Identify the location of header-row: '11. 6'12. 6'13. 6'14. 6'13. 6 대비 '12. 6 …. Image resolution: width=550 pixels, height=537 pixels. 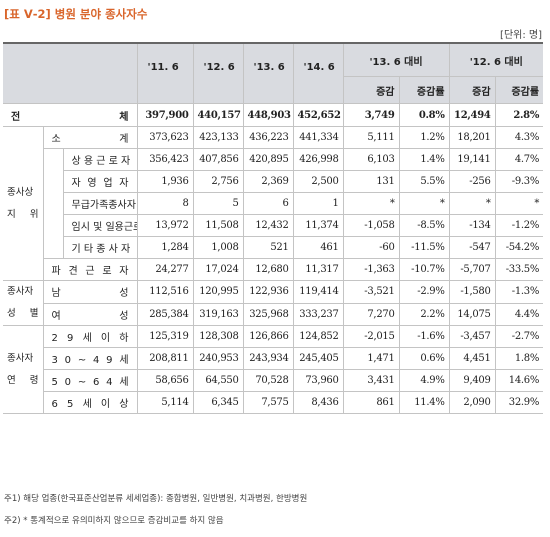
(273, 73).